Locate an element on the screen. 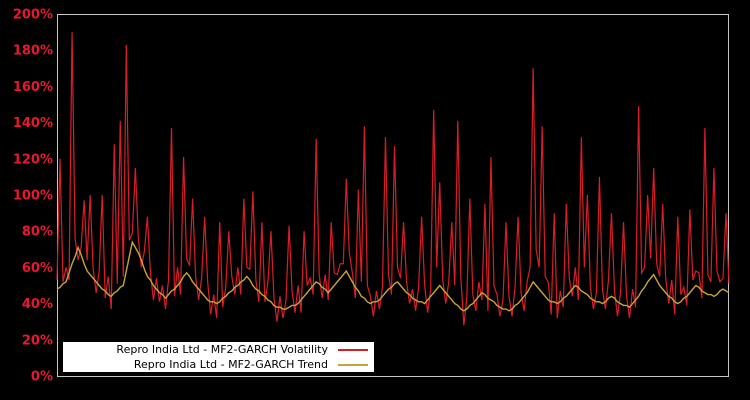 This screenshot has height=400, width=750. y-axis-tick-label: 100% is located at coordinates (33, 196).